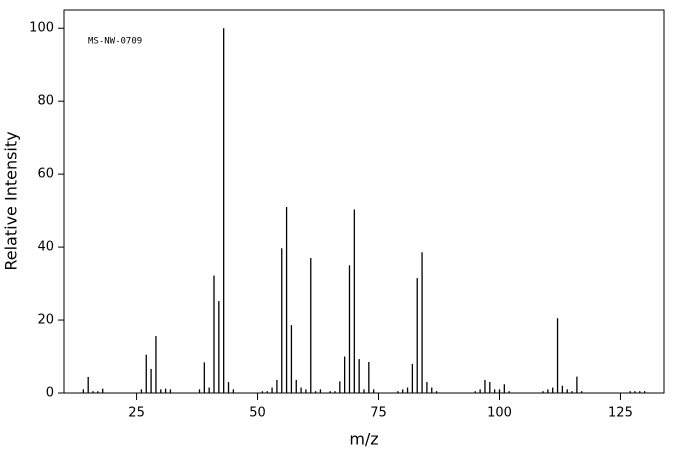 Image resolution: width=676 pixels, height=455 pixels. What do you see at coordinates (378, 413) in the screenshot?
I see `x-tick-label: 75` at bounding box center [378, 413].